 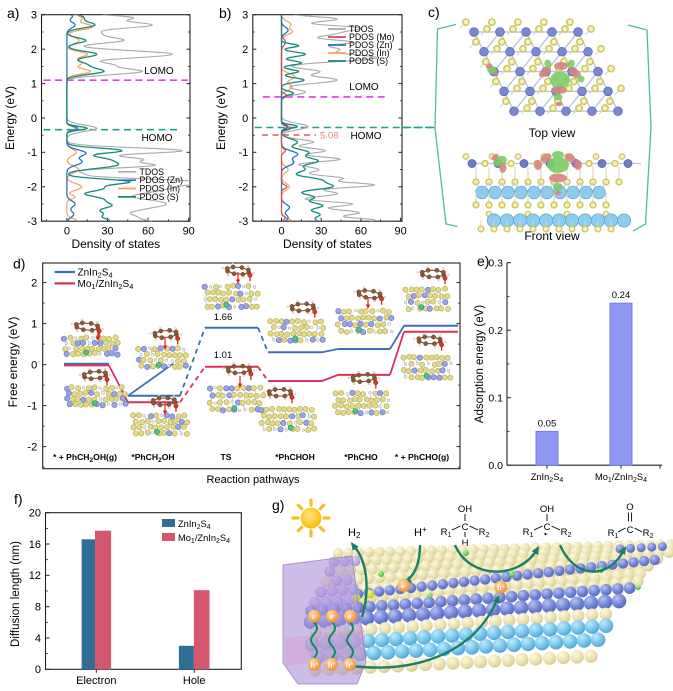 I want to click on svg-text: Mo1/ZnIn2S4, so click(x=106, y=285).